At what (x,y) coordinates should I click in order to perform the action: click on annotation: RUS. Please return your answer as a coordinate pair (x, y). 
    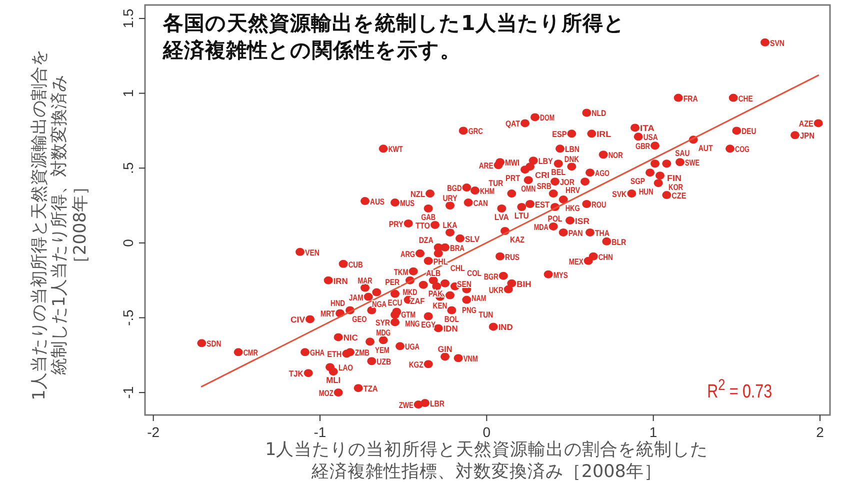
    Looking at the image, I should click on (514, 257).